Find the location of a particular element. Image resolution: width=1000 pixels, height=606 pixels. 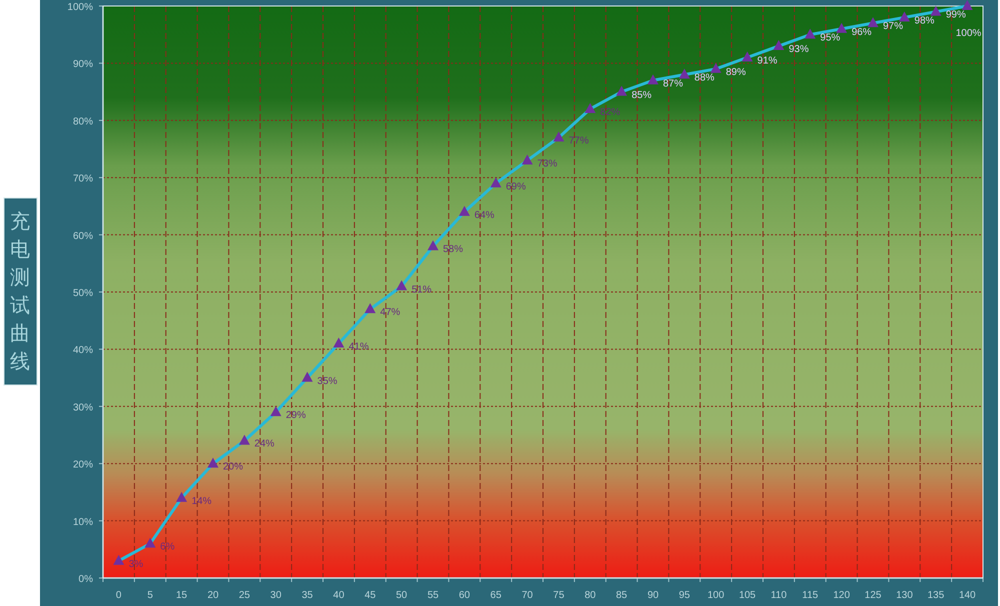

xtick: 100 is located at coordinates (716, 595).